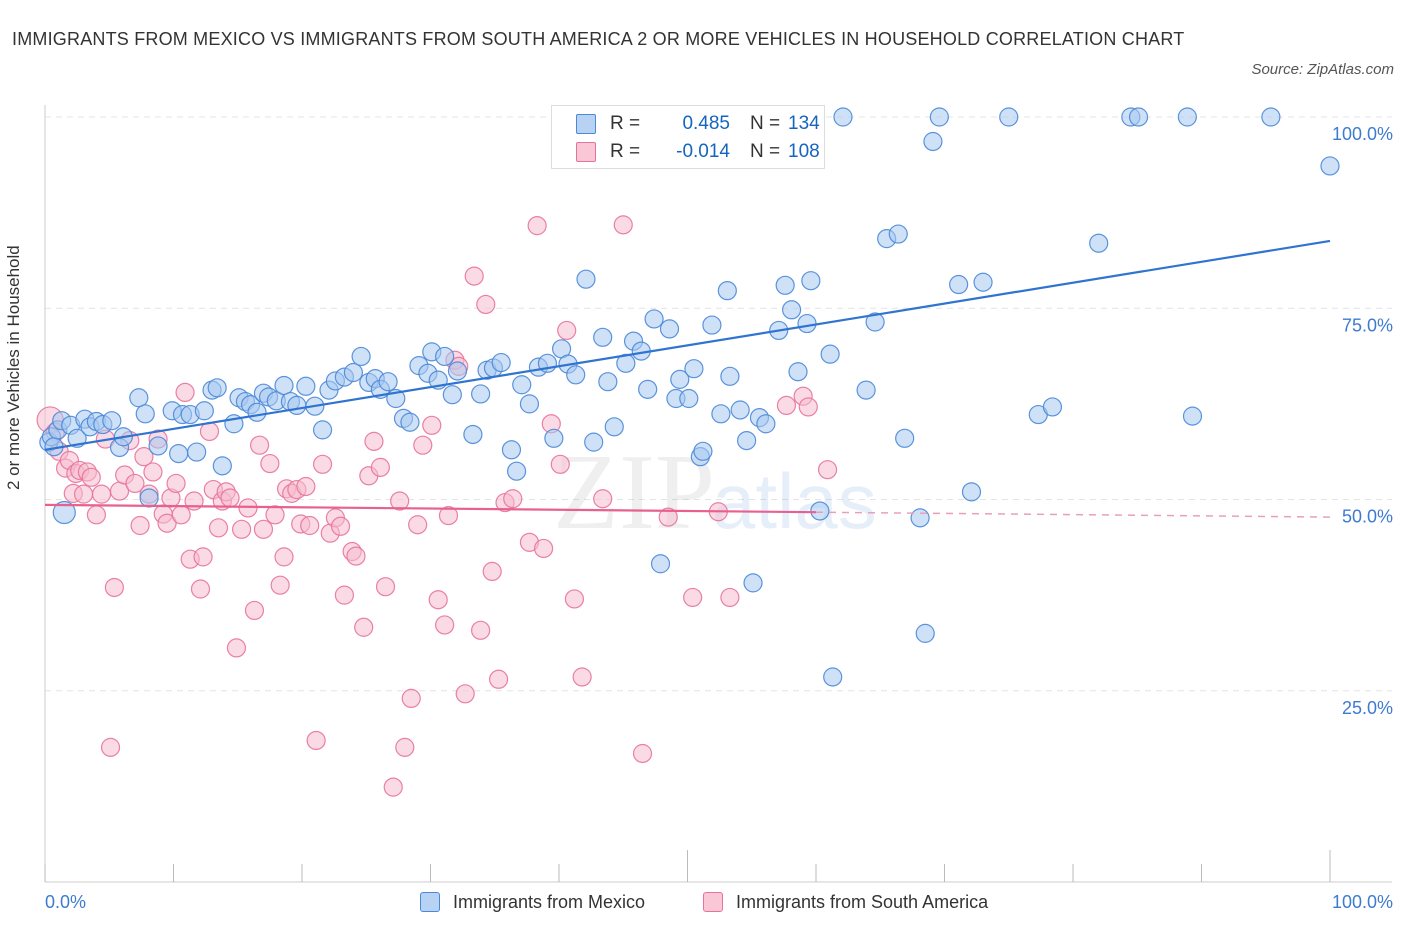 This screenshot has width=1406, height=930. I want to click on y-tick-labels: 100.0% 75.0% 50.0% 25.0%, so click(1362, 421).